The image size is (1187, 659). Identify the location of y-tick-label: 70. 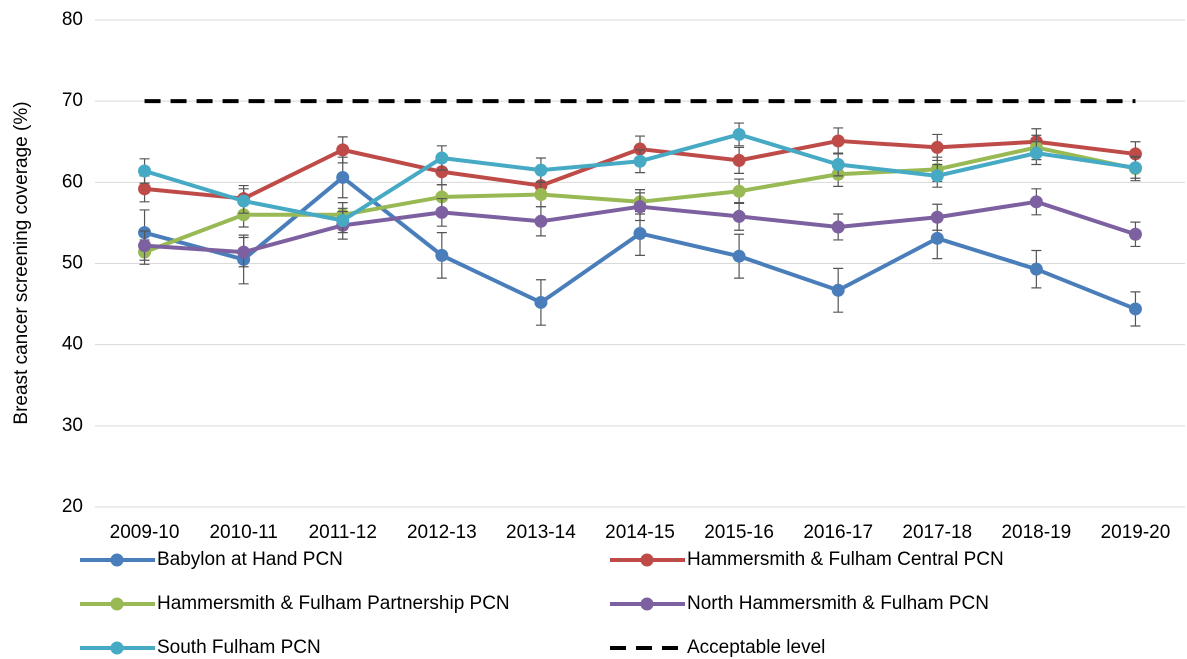
(72, 100).